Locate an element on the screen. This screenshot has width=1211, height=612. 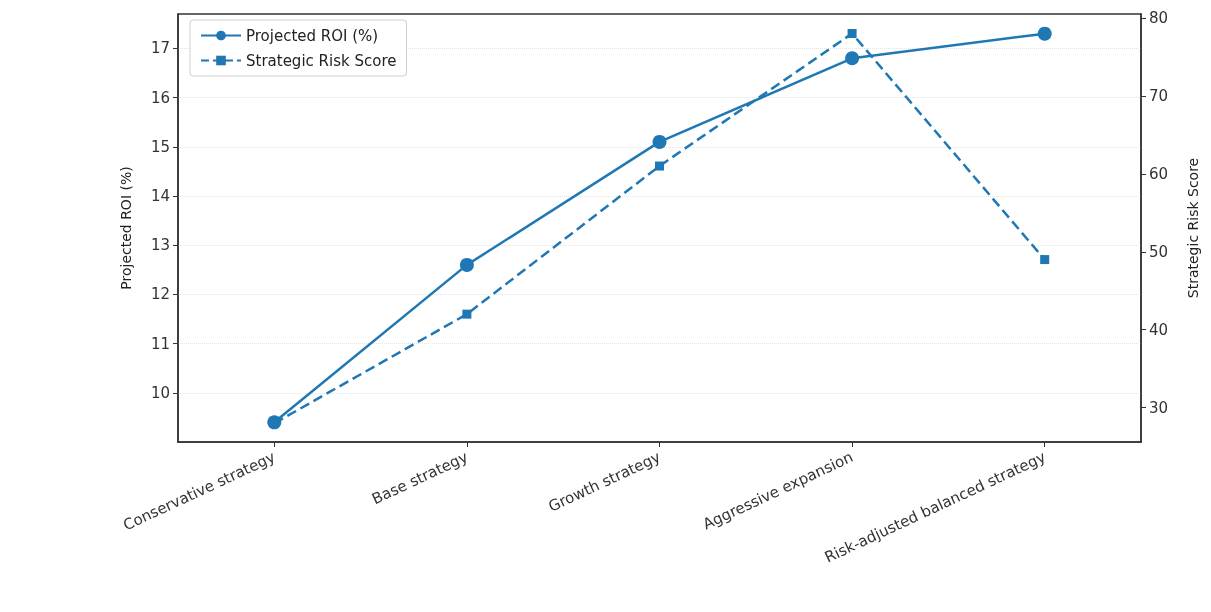
y2-tick-label: 80 is located at coordinates (1159, 17).